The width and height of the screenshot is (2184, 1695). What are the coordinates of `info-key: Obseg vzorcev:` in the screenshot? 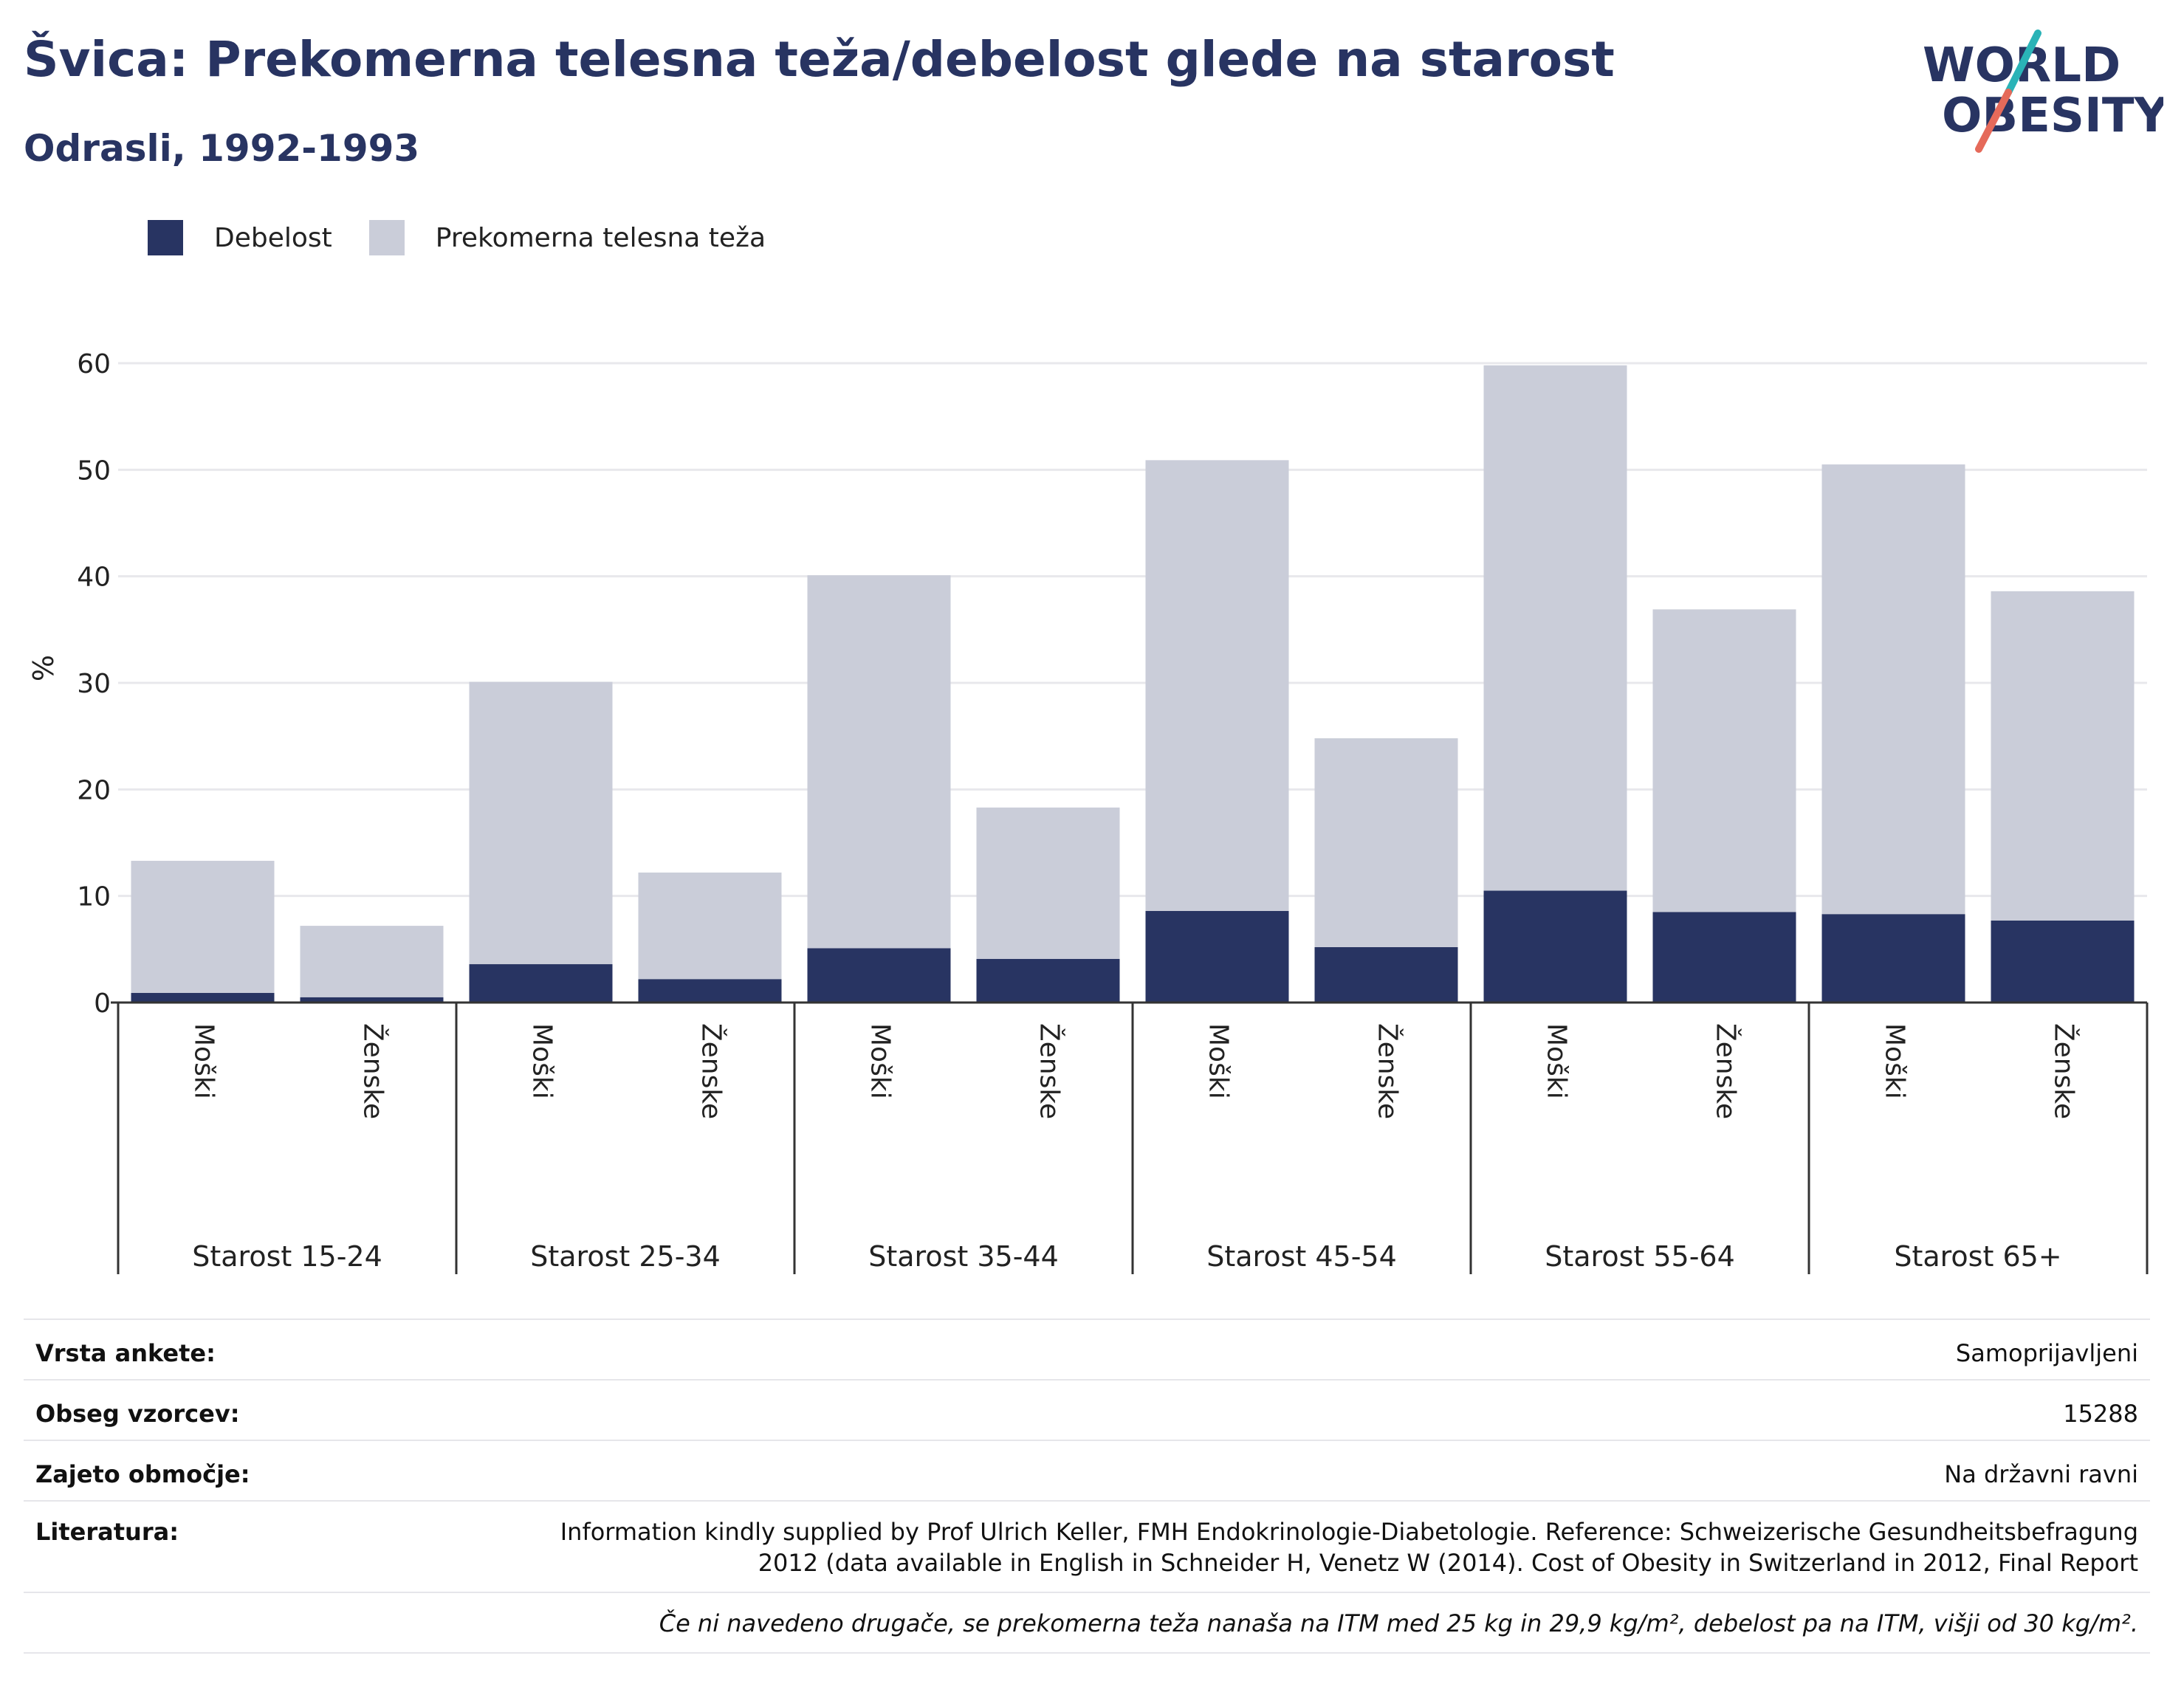 It's located at (138, 1414).